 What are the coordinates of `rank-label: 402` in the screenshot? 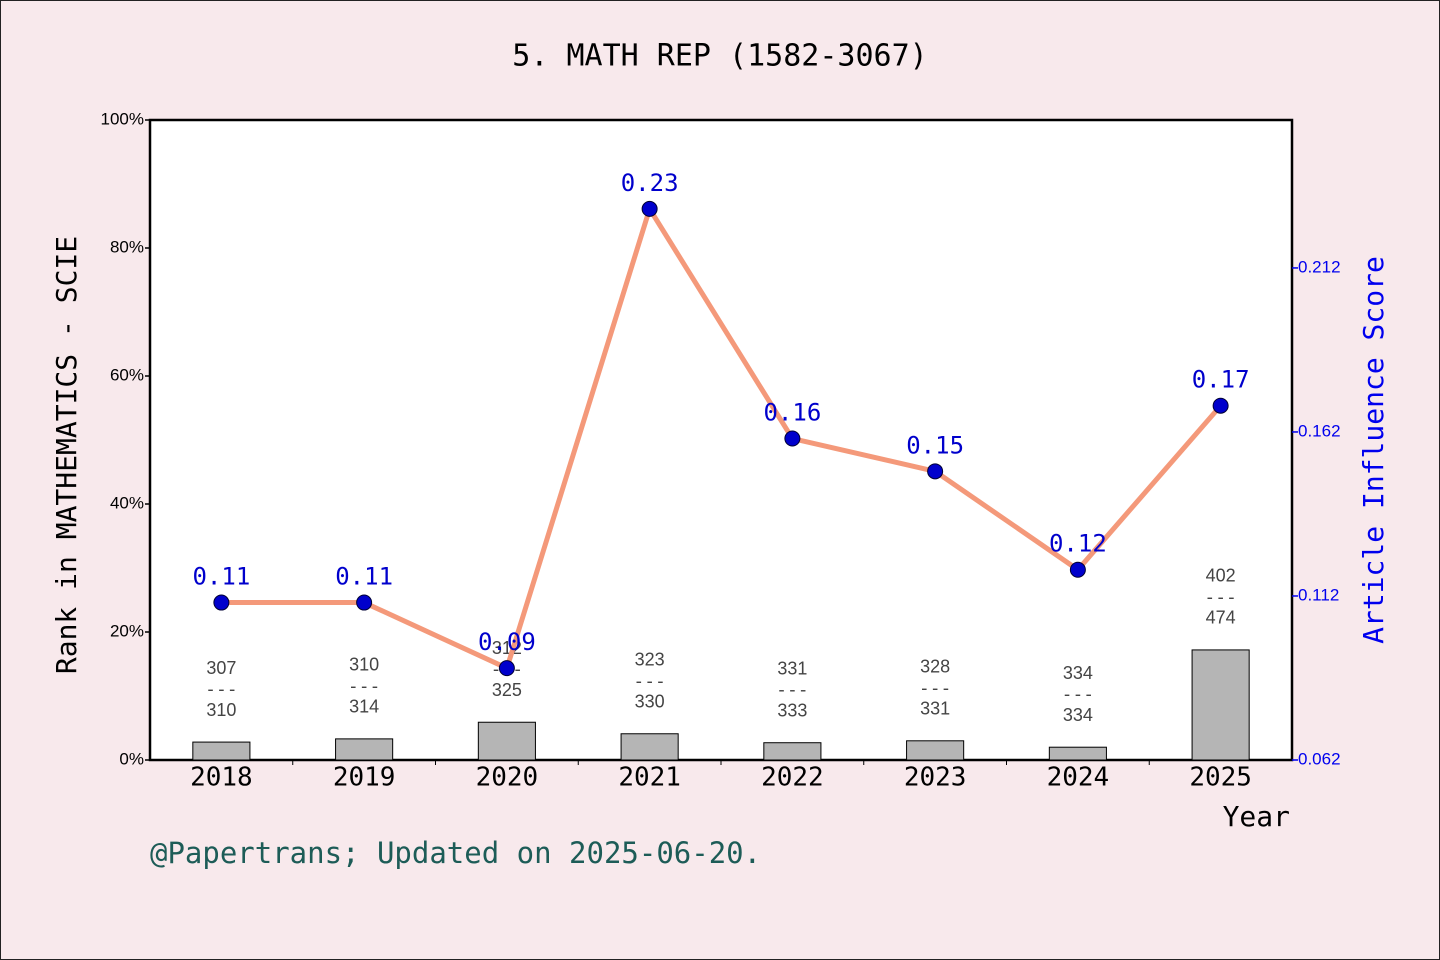 It's located at (1221, 576).